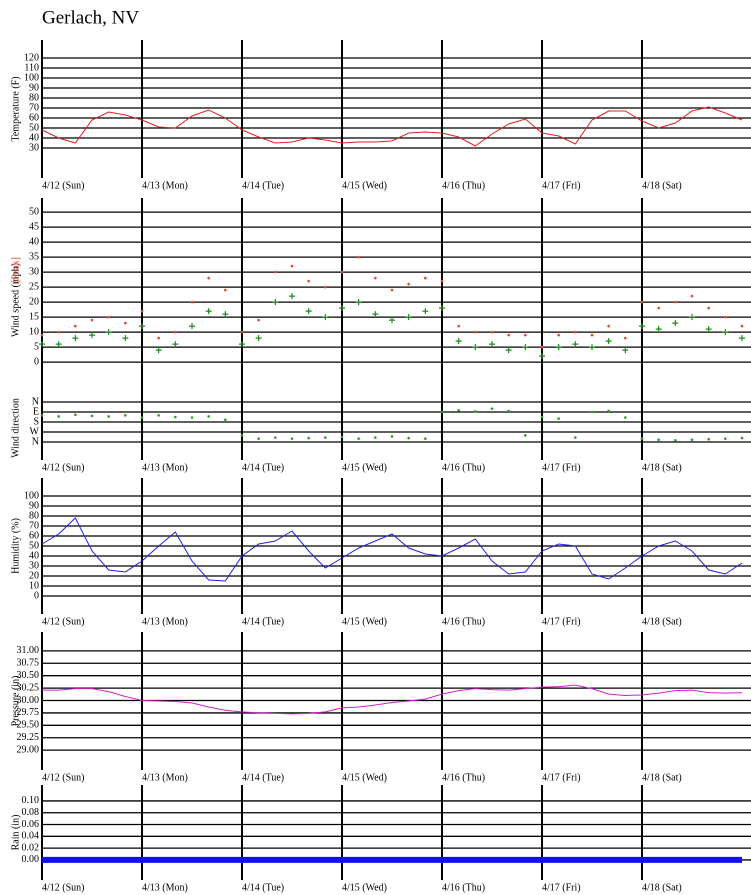 Image resolution: width=751 pixels, height=895 pixels. I want to click on y-tick-label: S, so click(36, 421).